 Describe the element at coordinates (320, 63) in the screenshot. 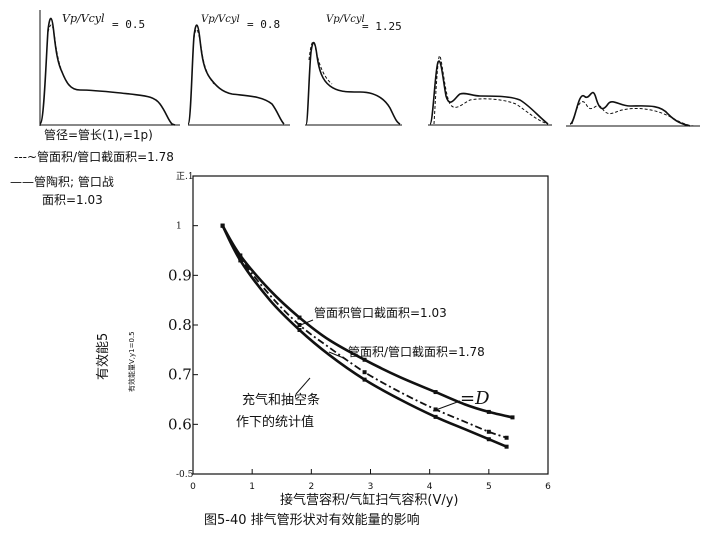

I see `panel-3-curve-dashed` at that location.